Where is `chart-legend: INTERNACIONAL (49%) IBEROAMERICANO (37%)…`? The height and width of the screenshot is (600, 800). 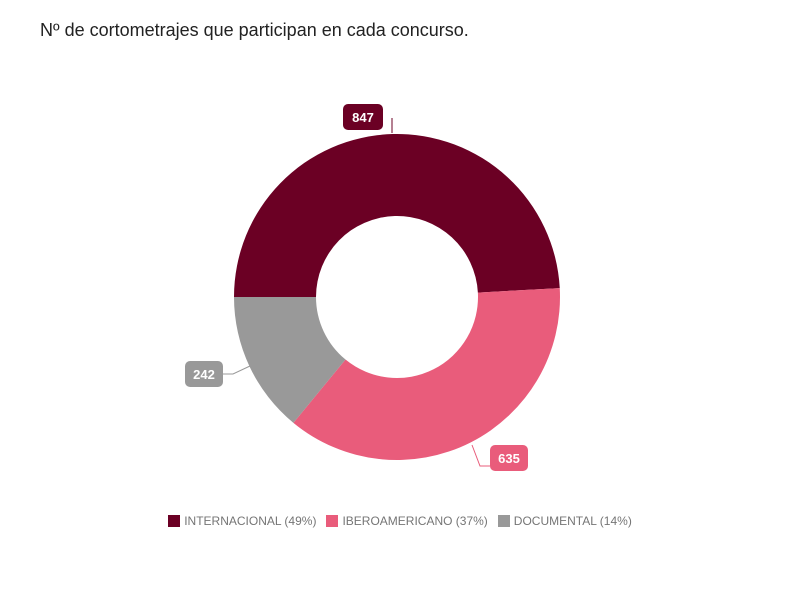
chart-legend: INTERNACIONAL (49%) IBEROAMERICANO (37%)… is located at coordinates (400, 521).